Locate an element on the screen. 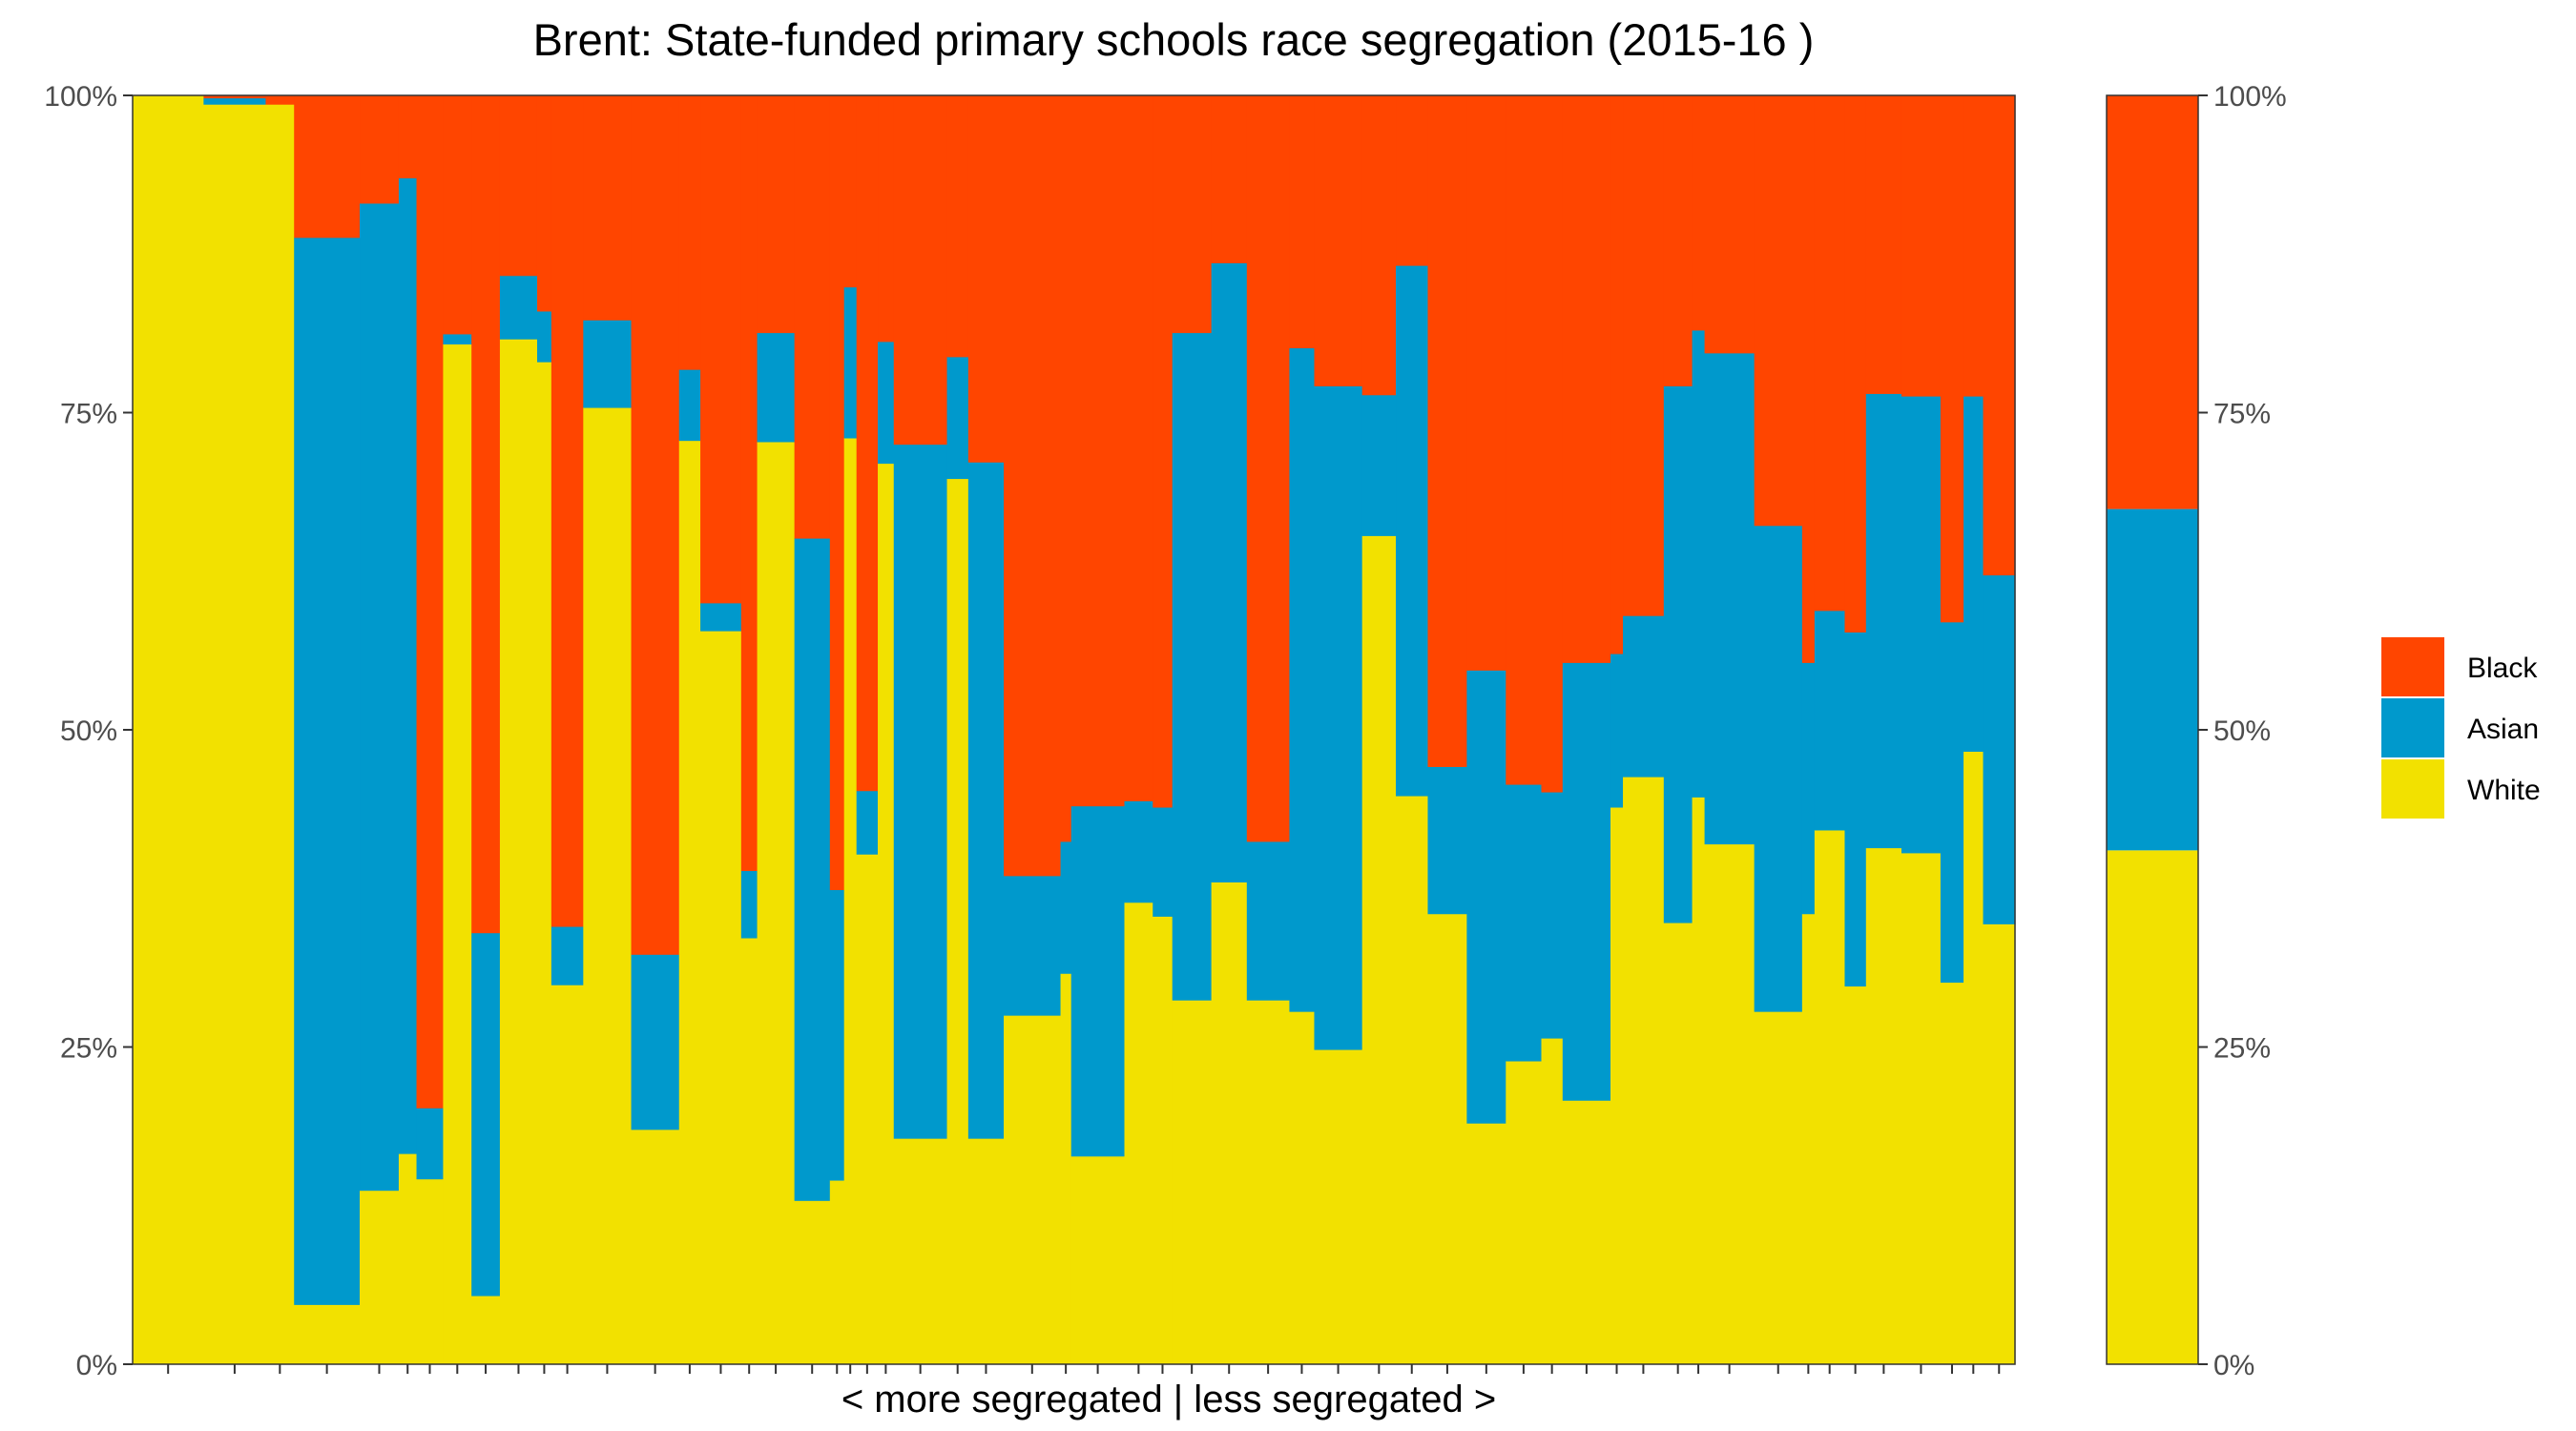 This screenshot has width=2576, height=1431. bar-school-41-black is located at coordinates (1524, 440).